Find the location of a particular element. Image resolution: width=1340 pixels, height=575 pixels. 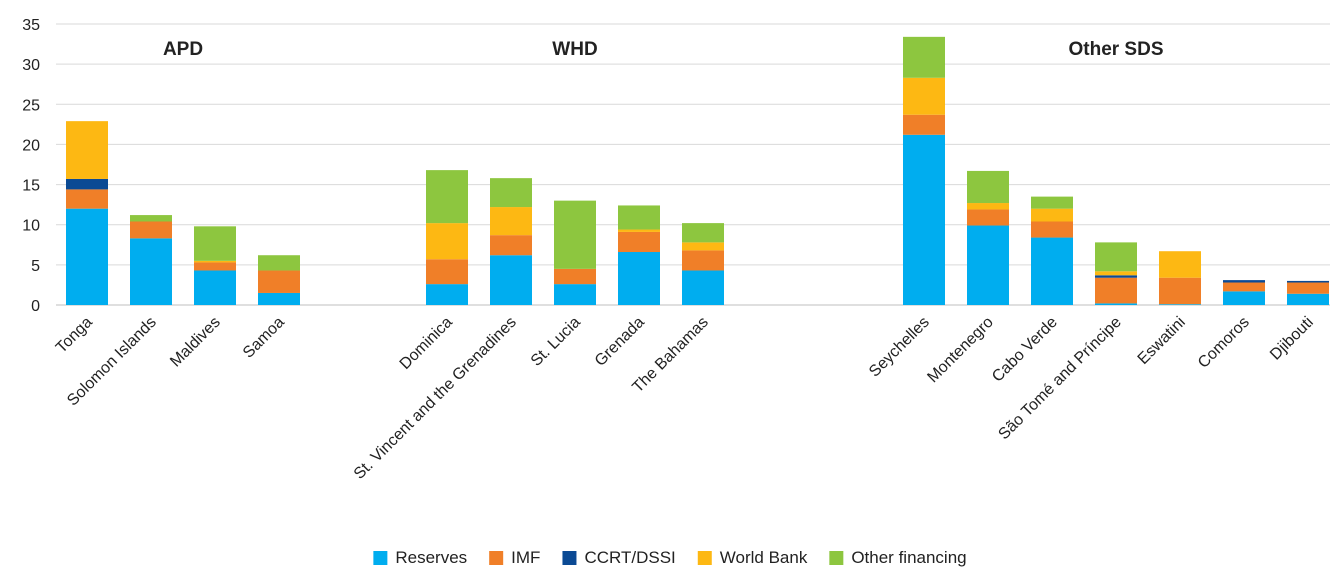

legend-label: World Bank is located at coordinates (764, 557).